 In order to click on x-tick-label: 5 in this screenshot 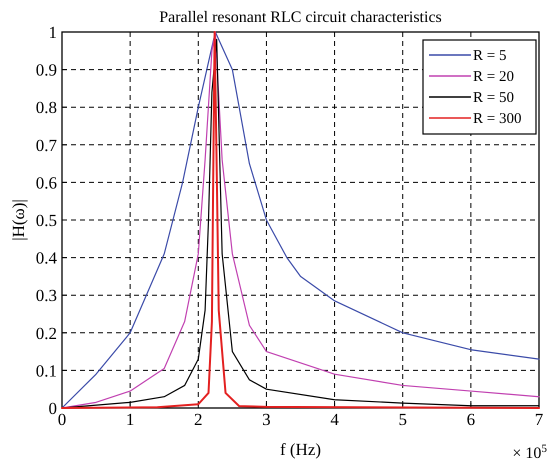, I will do `click(402, 419)`.